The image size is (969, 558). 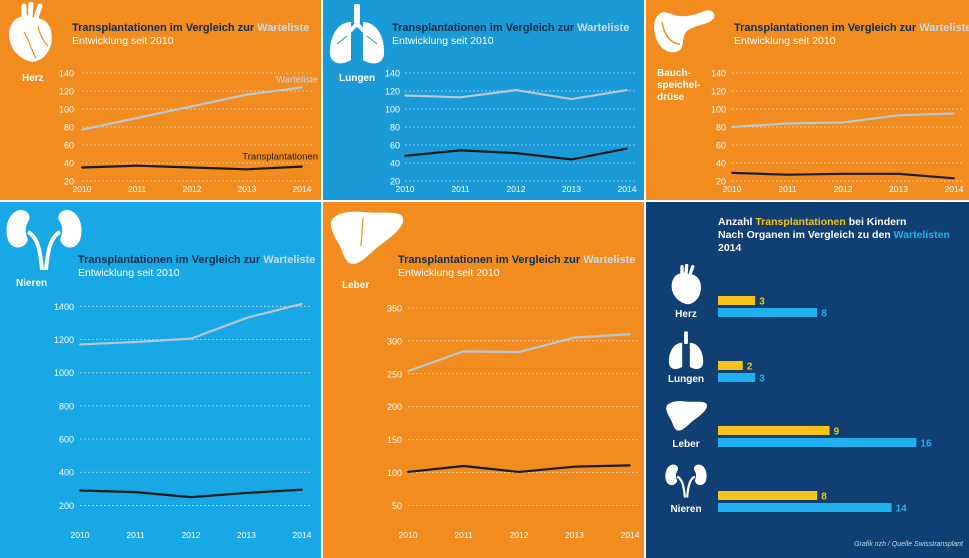 What do you see at coordinates (394, 407) in the screenshot?
I see `y-tick-label: 200` at bounding box center [394, 407].